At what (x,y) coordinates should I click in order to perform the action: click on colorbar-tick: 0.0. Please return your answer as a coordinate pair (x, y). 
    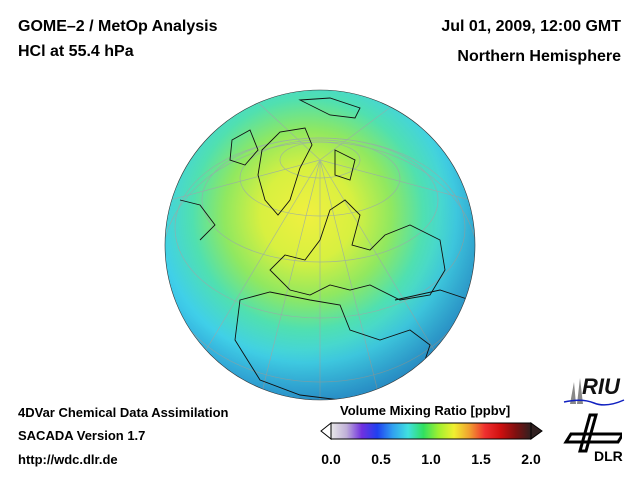
    Looking at the image, I should click on (331, 459).